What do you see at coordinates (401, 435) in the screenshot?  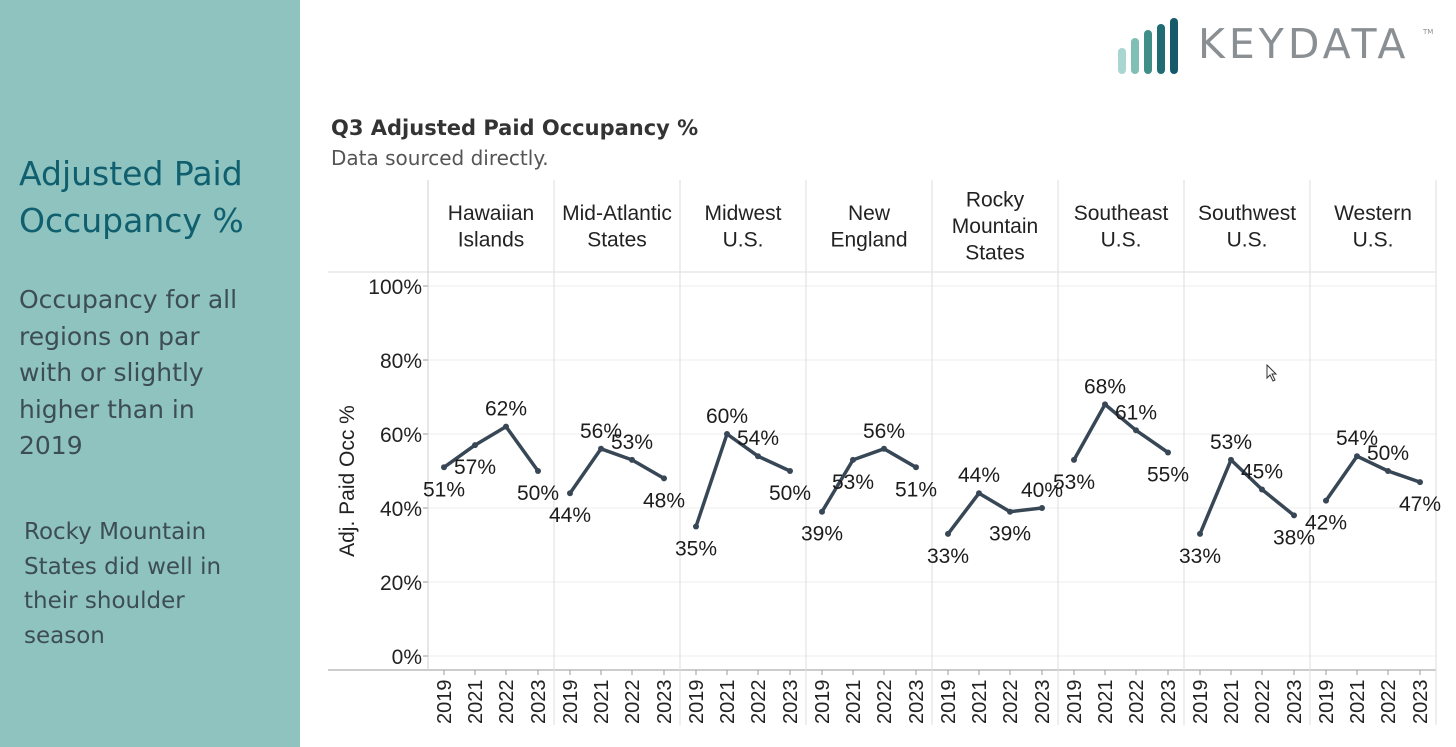 I see `y-tick-label: 60%` at bounding box center [401, 435].